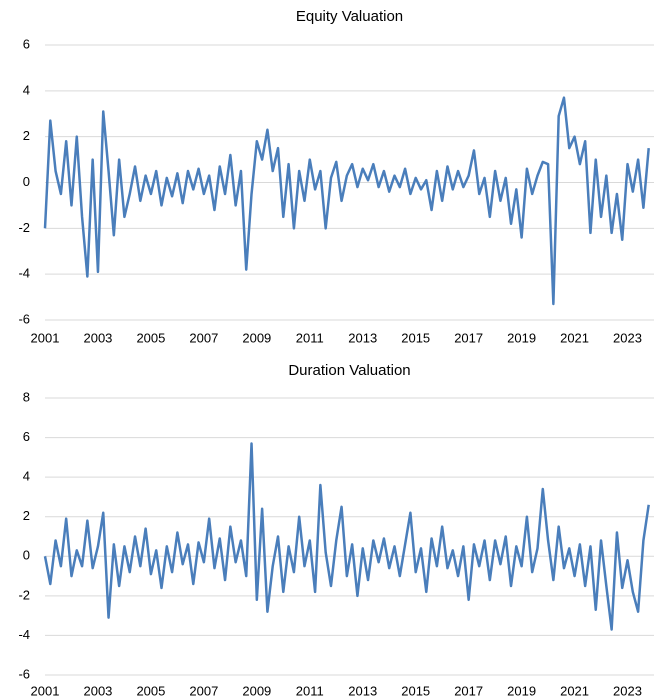  I want to click on chart-title: Duration Valuation, so click(349, 370).